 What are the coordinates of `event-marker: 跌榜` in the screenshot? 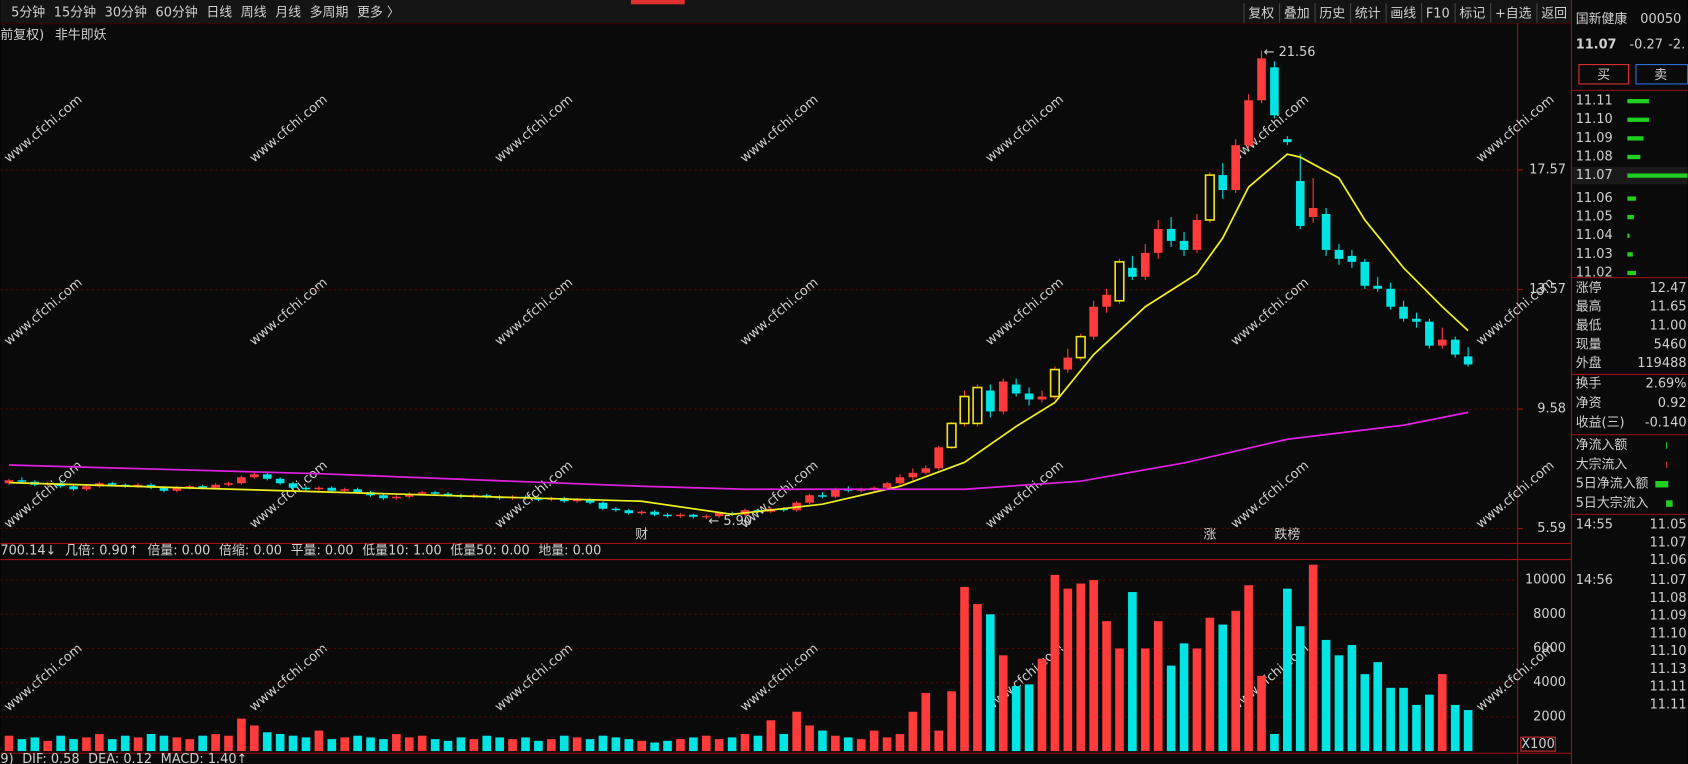 It's located at (1287, 534).